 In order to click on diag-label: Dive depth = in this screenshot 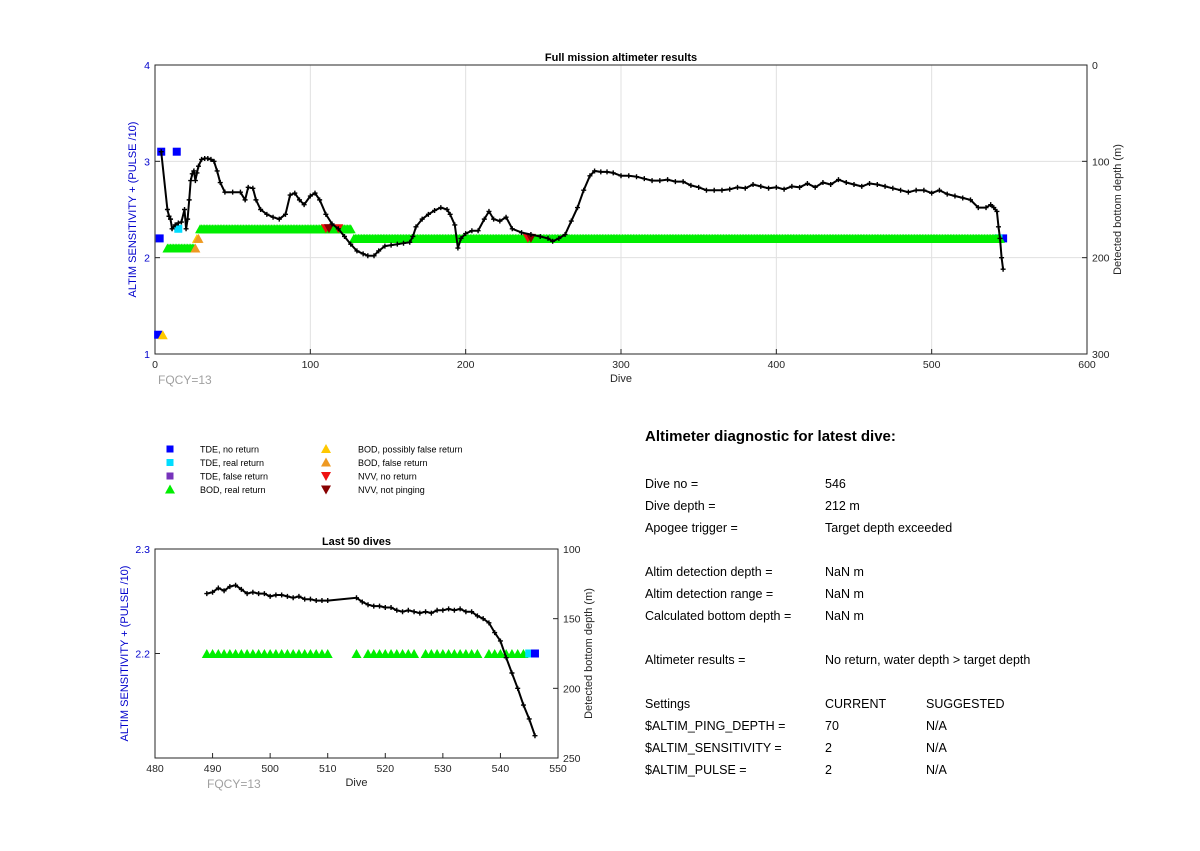, I will do `click(680, 506)`.